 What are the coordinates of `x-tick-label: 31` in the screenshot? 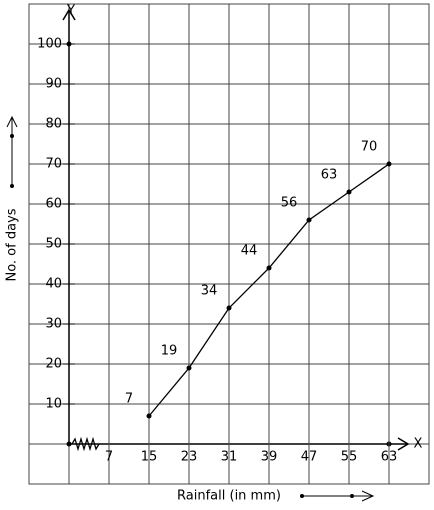 It's located at (229, 457).